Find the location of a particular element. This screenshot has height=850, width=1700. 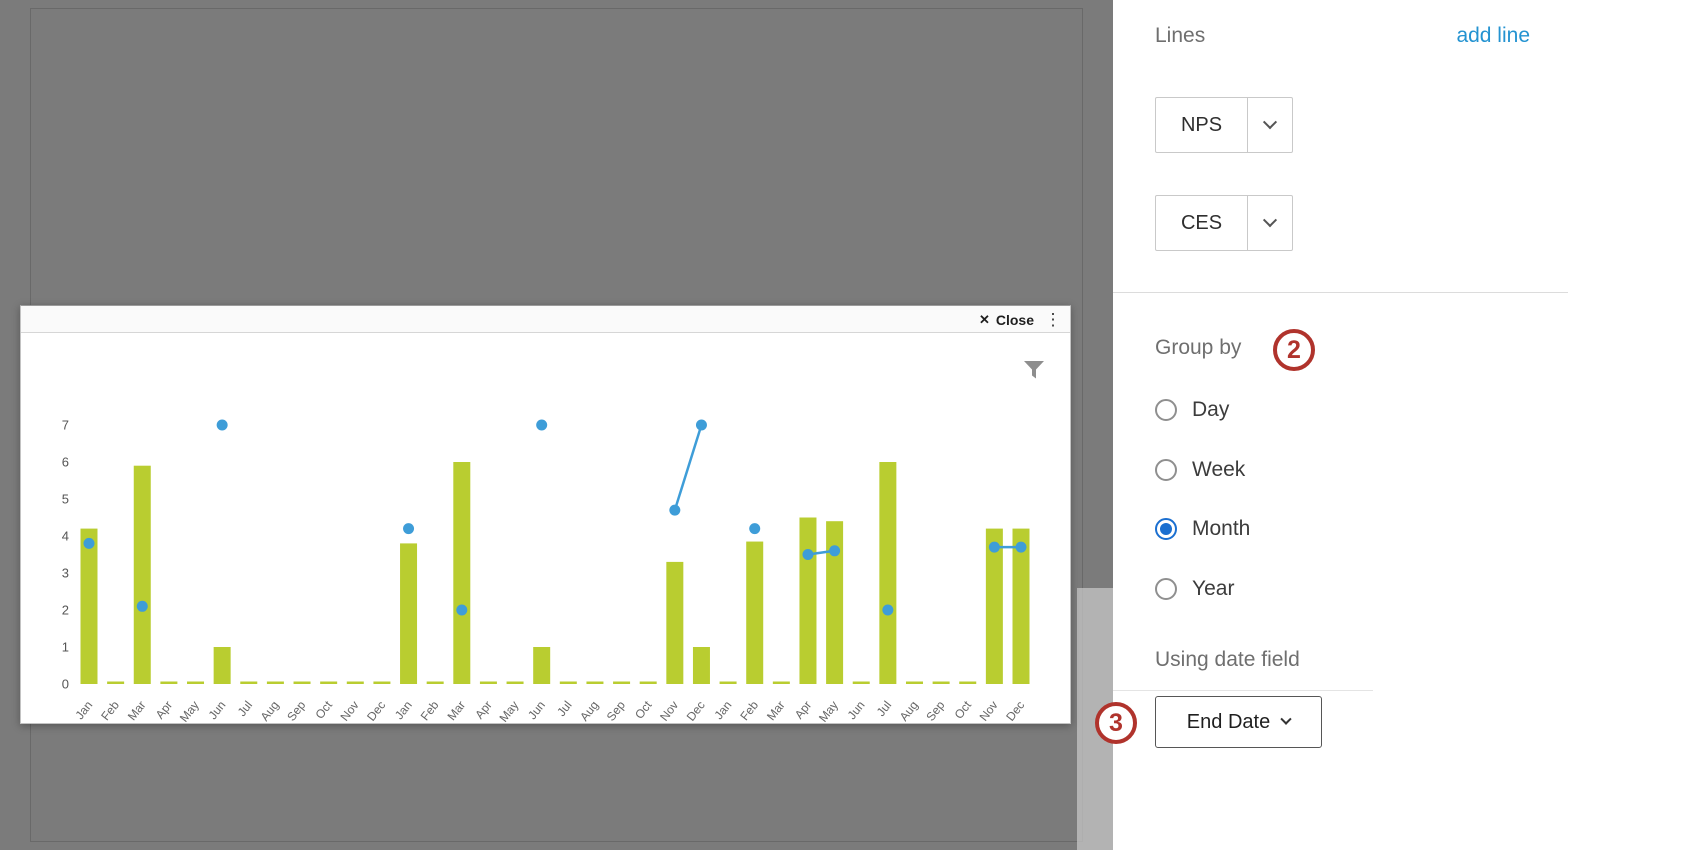

radio-option-year: Year is located at coordinates (1194, 589).